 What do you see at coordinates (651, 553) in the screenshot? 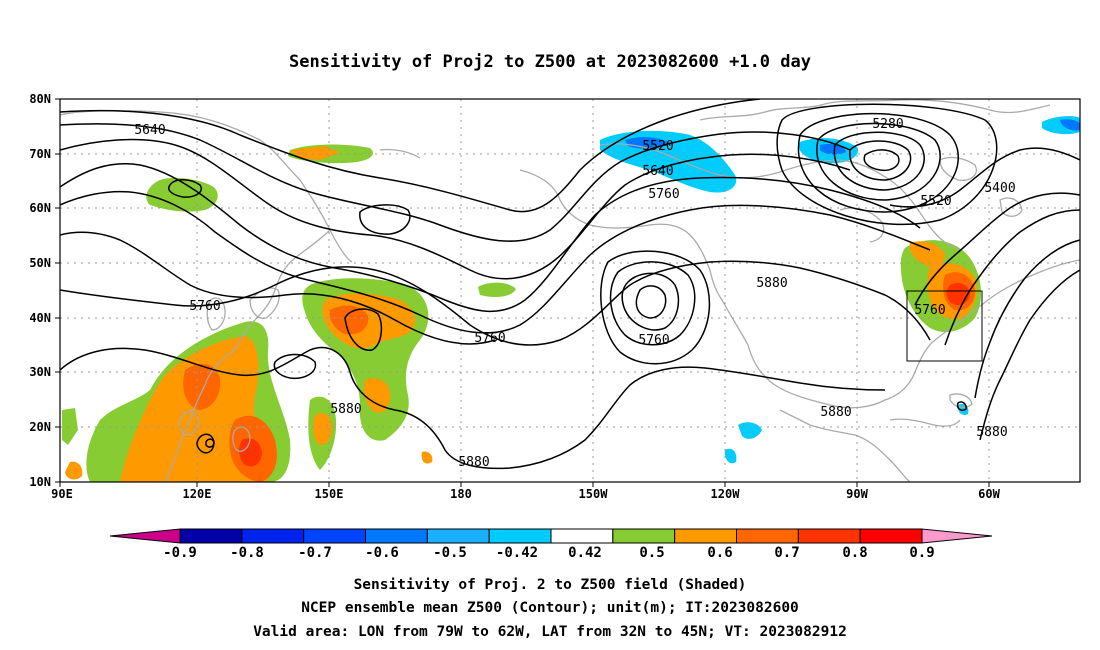
I see `colorbar-label: 0.5` at bounding box center [651, 553].